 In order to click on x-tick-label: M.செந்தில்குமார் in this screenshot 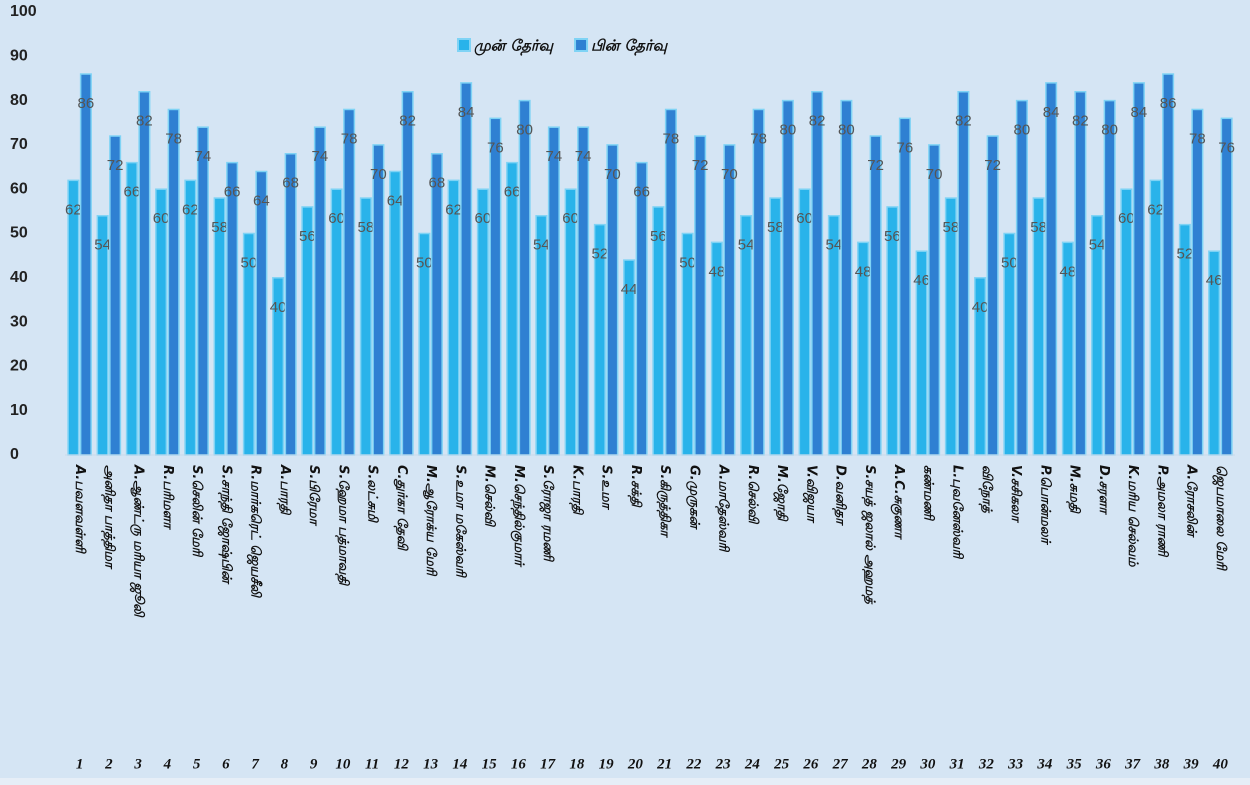, I will do `click(518, 516)`.